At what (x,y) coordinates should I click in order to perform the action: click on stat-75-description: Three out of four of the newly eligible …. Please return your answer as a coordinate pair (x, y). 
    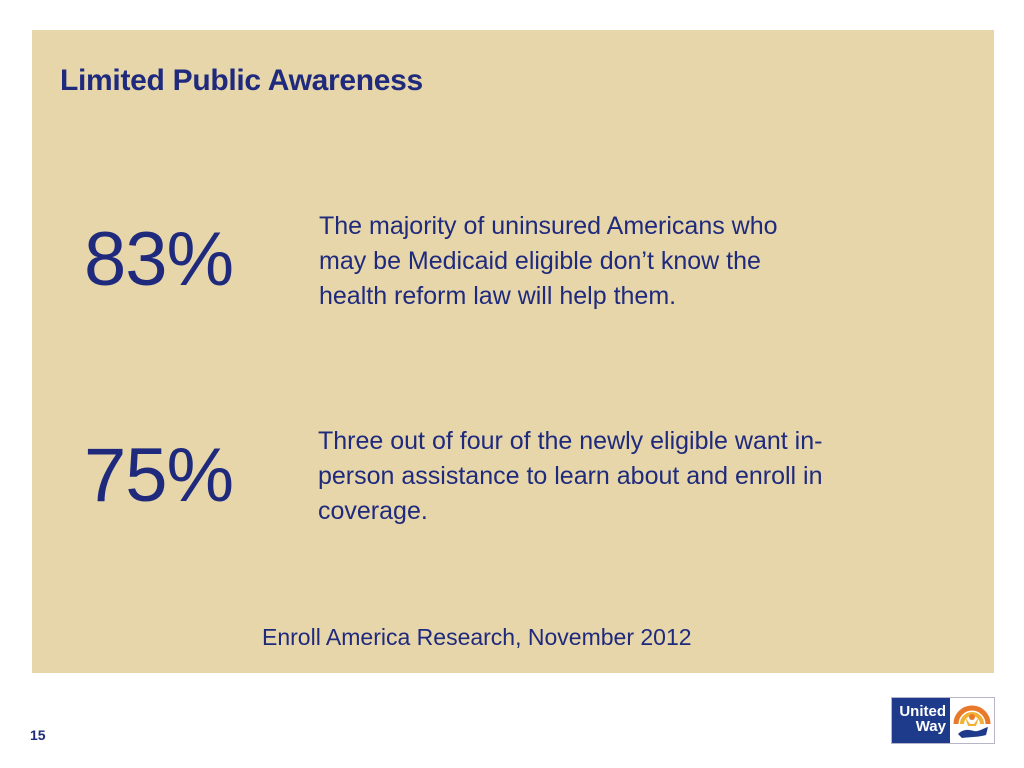
    Looking at the image, I should click on (570, 476).